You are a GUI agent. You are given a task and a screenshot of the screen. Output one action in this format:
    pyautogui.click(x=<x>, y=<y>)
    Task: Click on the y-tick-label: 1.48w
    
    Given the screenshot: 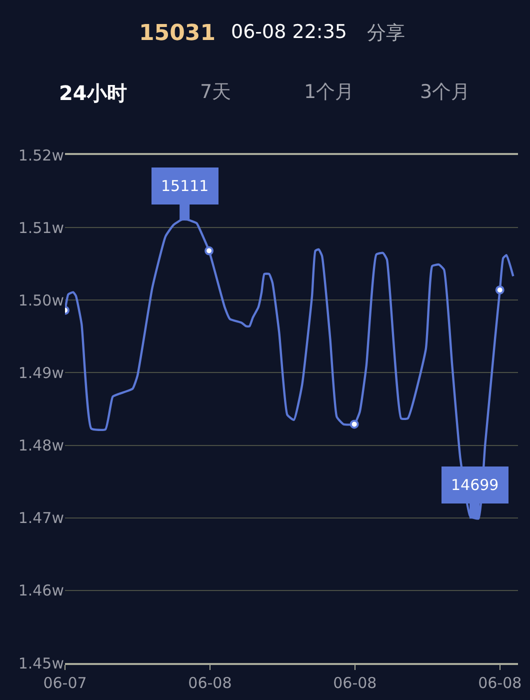 What is the action you would take?
    pyautogui.click(x=41, y=445)
    